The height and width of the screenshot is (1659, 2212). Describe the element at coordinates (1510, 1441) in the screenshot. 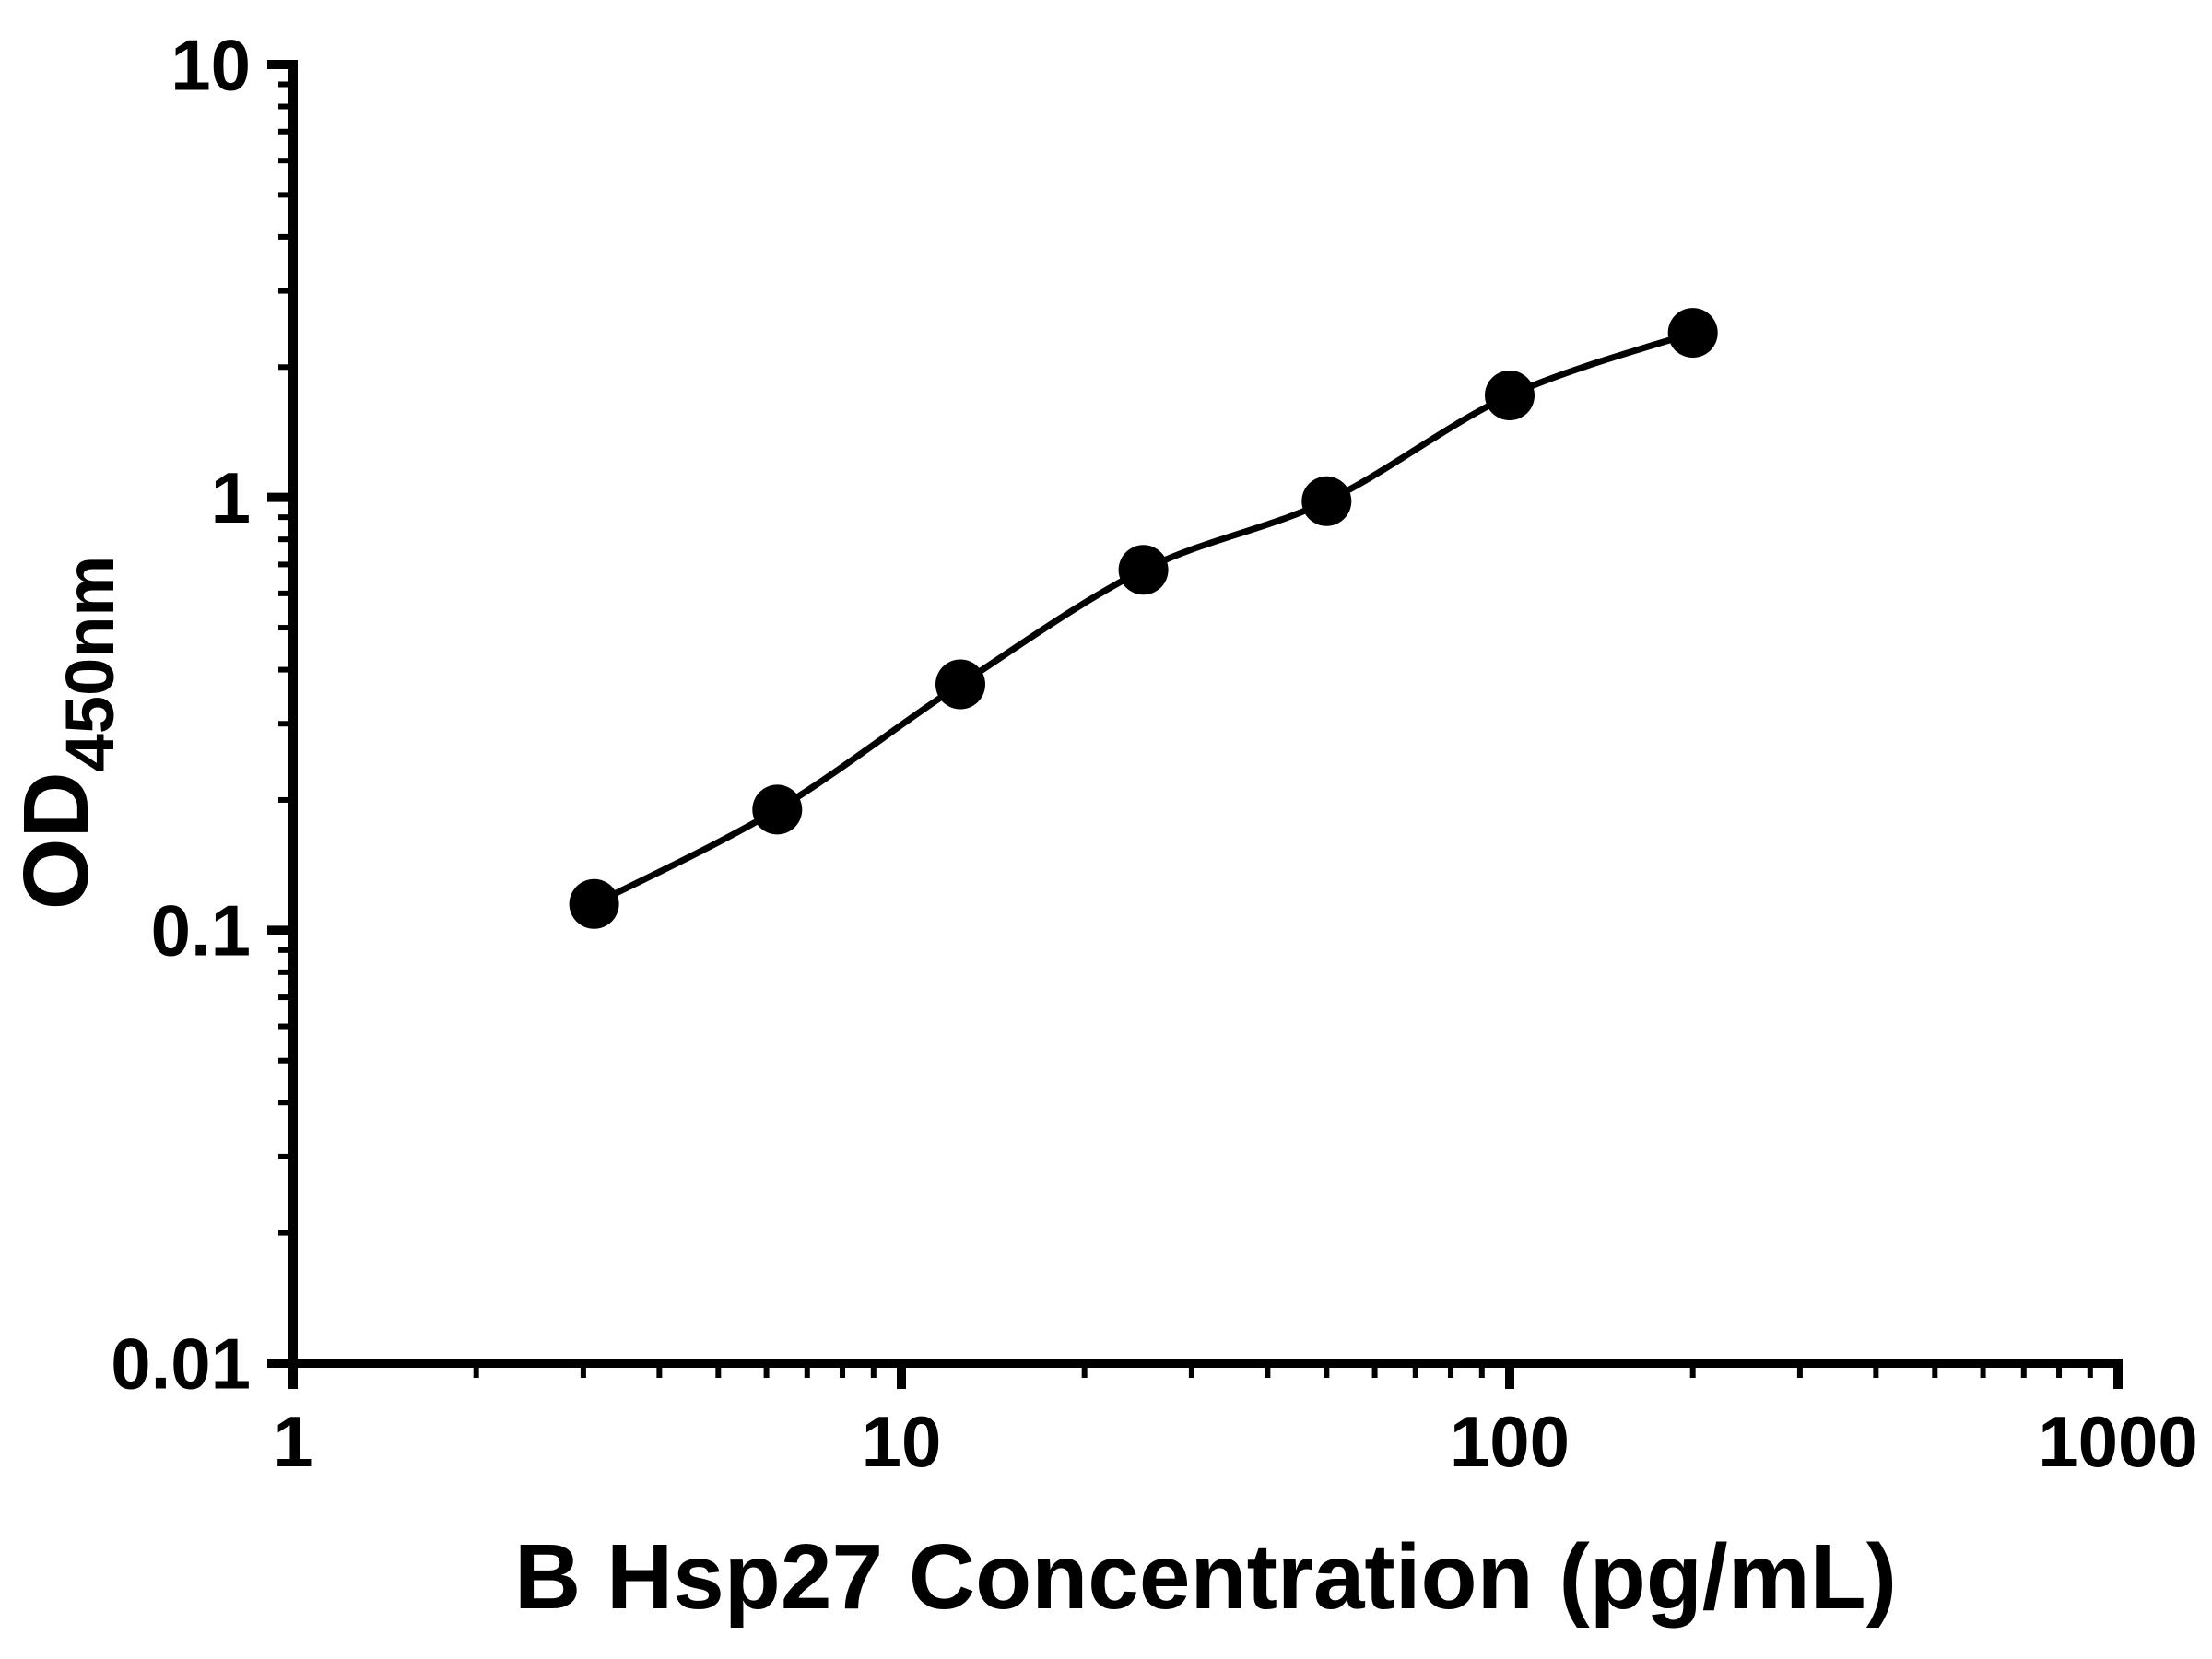

I see `x-tick-label: 100` at that location.